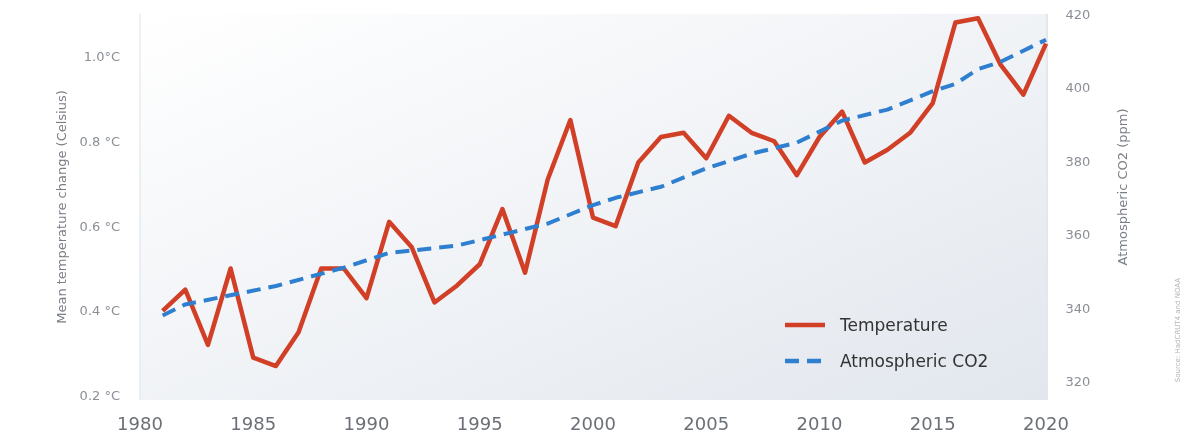 The height and width of the screenshot is (444, 1191). Describe the element at coordinates (1078, 161) in the screenshot. I see `y2-tick-label: 380` at that location.